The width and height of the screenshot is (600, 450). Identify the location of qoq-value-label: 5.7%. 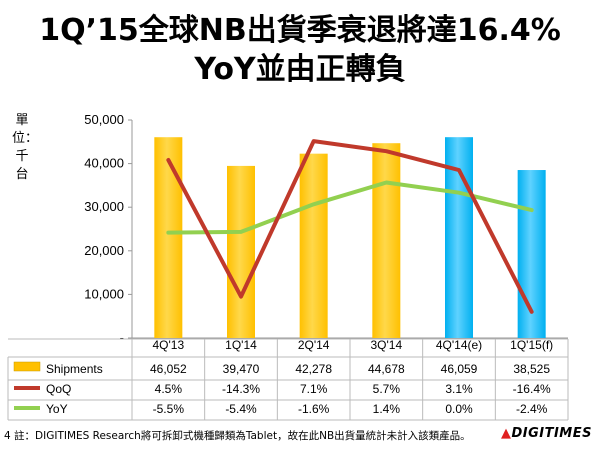
(387, 389).